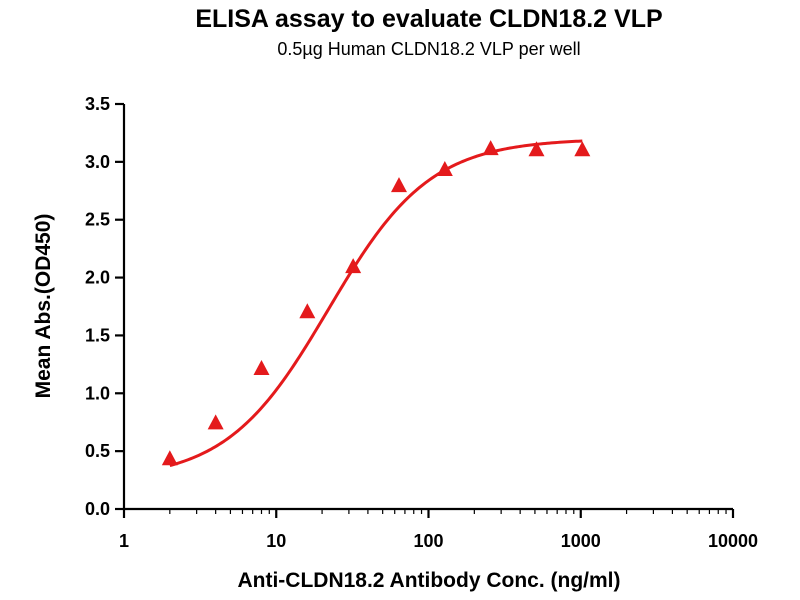 The image size is (800, 600). What do you see at coordinates (97, 451) in the screenshot?
I see `y-tick-label-1: 0.5` at bounding box center [97, 451].